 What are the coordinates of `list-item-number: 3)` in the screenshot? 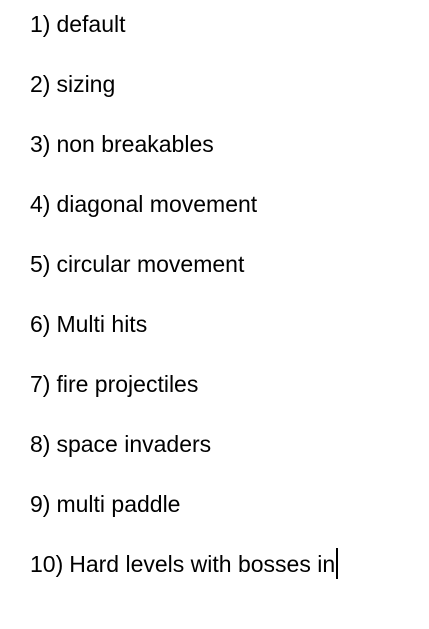 It's located at (40, 144).